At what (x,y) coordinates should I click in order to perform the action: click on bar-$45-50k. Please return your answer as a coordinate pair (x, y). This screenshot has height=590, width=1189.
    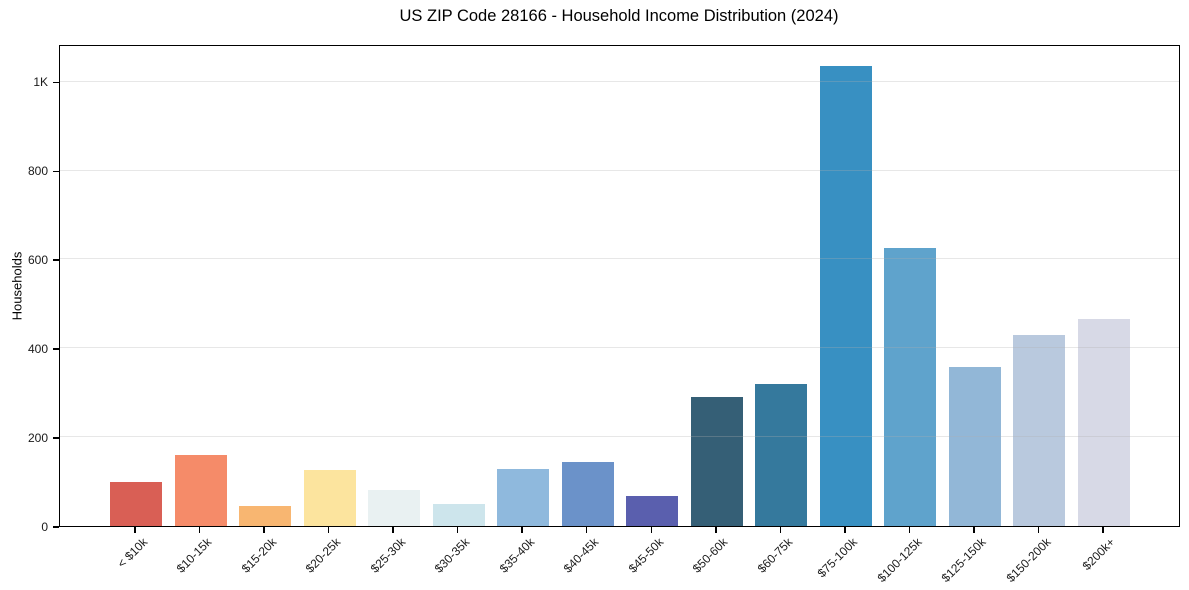
    Looking at the image, I should click on (652, 510).